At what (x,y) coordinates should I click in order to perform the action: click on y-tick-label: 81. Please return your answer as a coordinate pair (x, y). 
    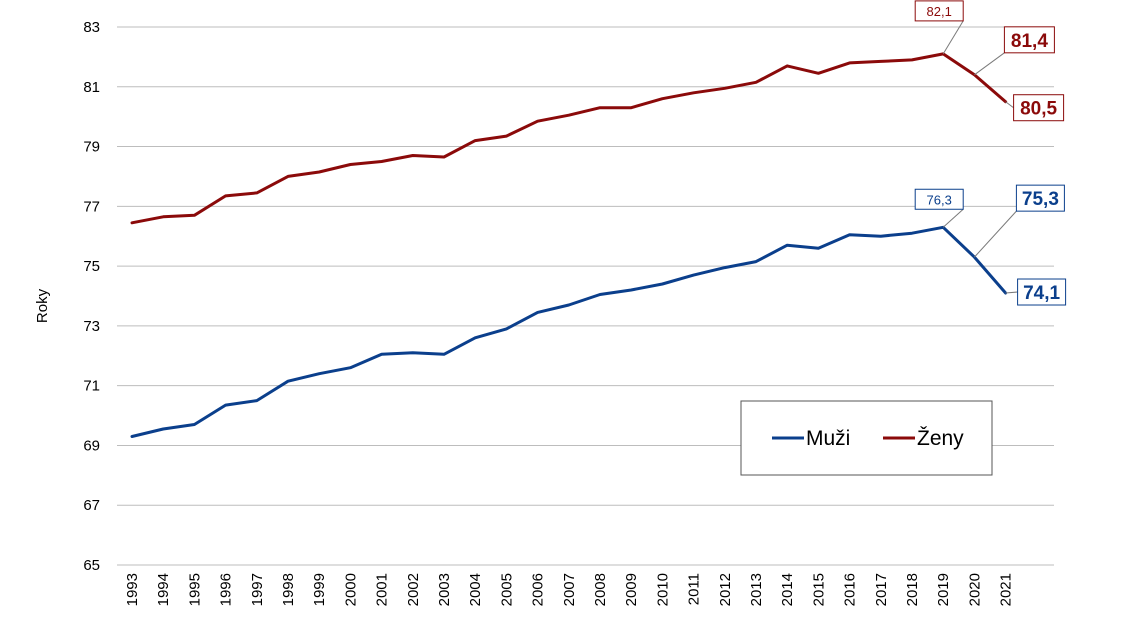
    Looking at the image, I should click on (91, 87).